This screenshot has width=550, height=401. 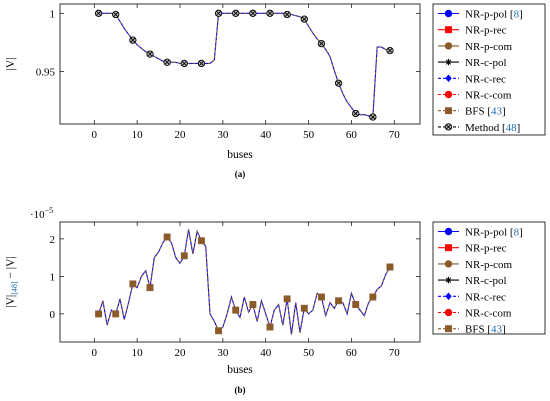 I want to click on y-scale-exponent: −5, so click(x=49, y=210).